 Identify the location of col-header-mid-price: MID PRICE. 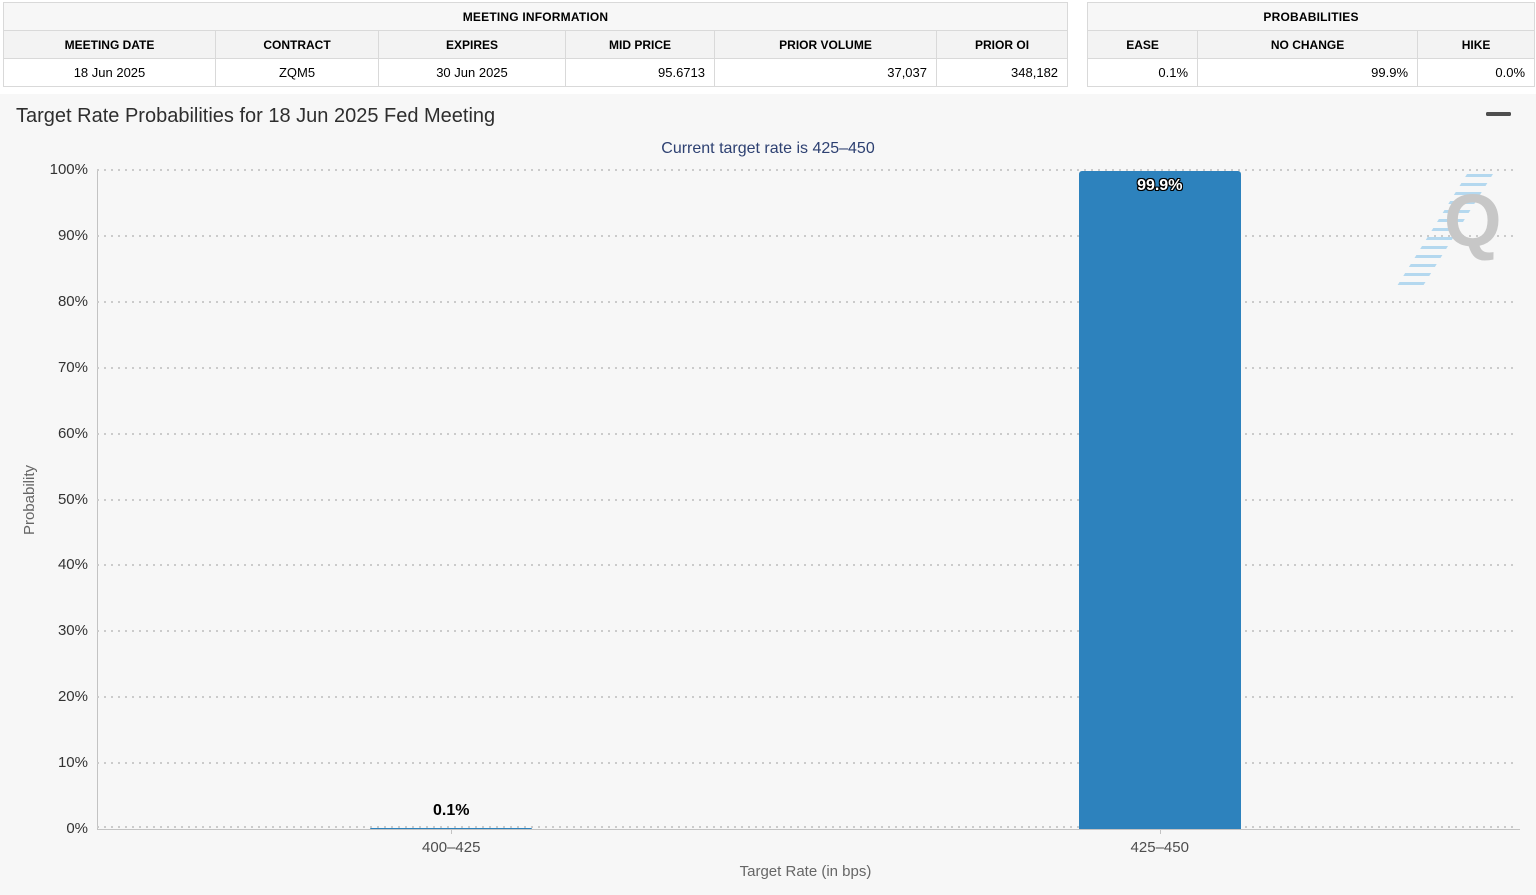
(640, 44).